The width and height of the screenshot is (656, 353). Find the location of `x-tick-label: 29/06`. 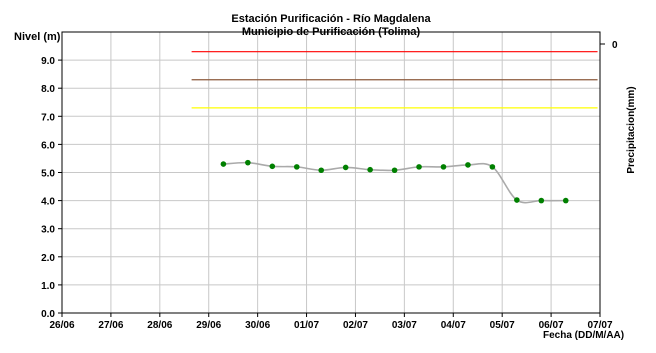

x-tick-label: 29/06 is located at coordinates (208, 325).